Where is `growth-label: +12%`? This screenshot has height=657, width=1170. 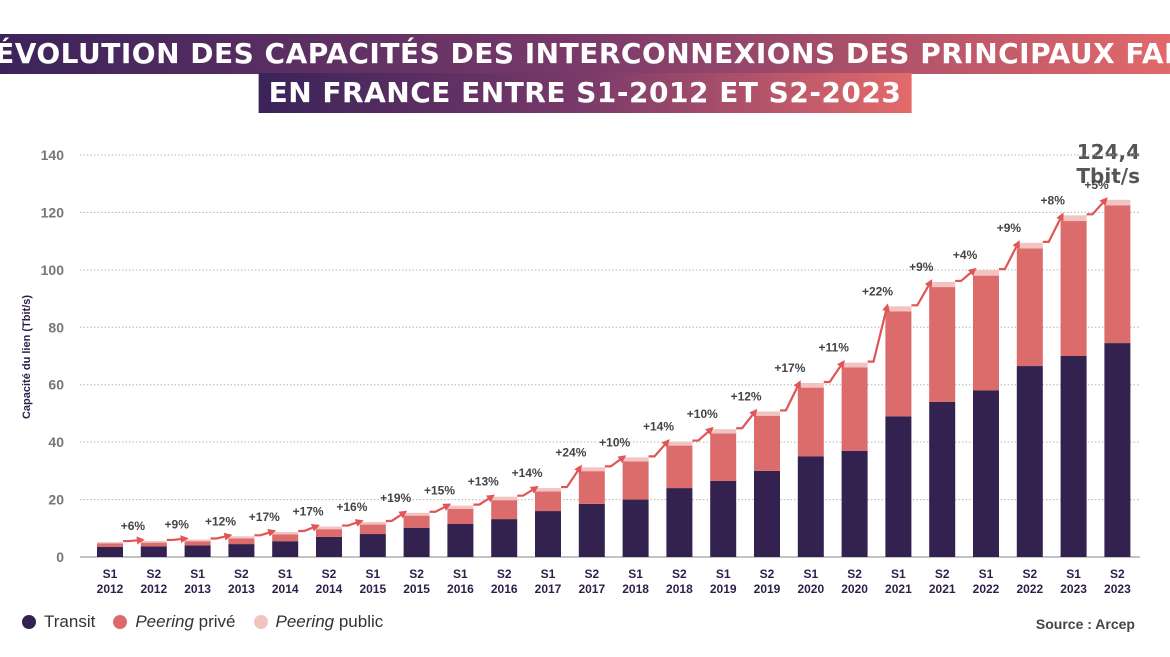
growth-label: +12% is located at coordinates (746, 396).